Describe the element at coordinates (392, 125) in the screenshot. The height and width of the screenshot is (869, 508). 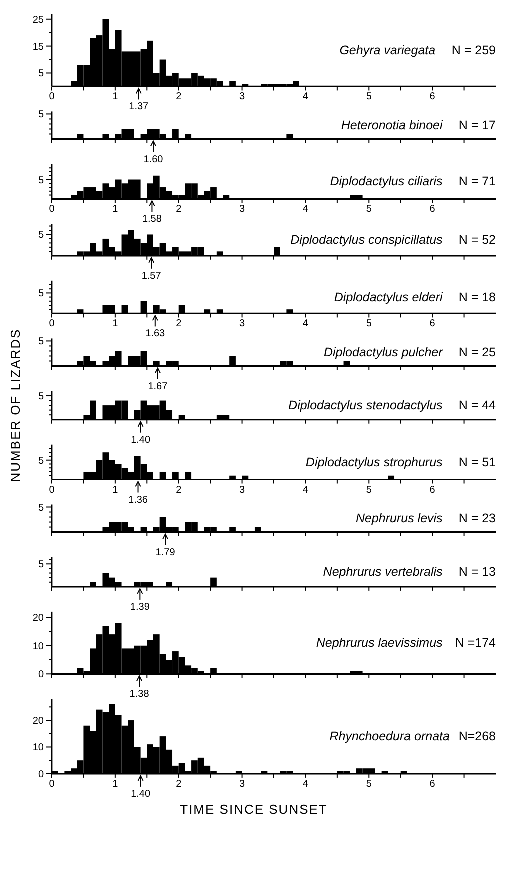
I see `text: Heteronotia binoei` at that location.